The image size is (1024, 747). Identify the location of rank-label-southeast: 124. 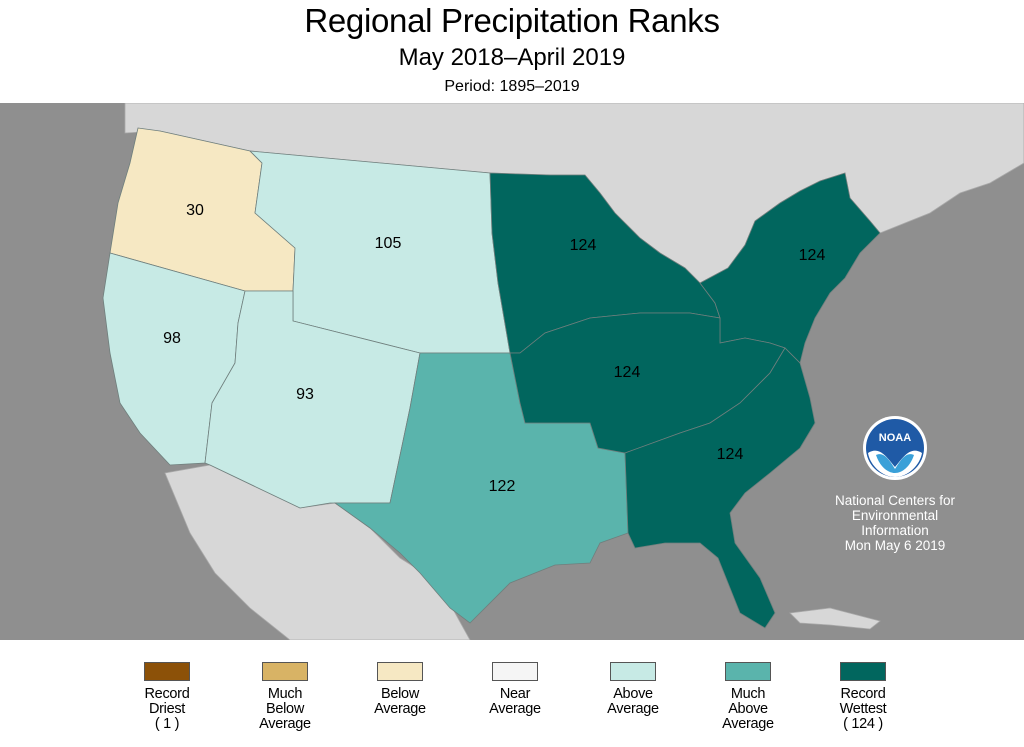
(730, 454).